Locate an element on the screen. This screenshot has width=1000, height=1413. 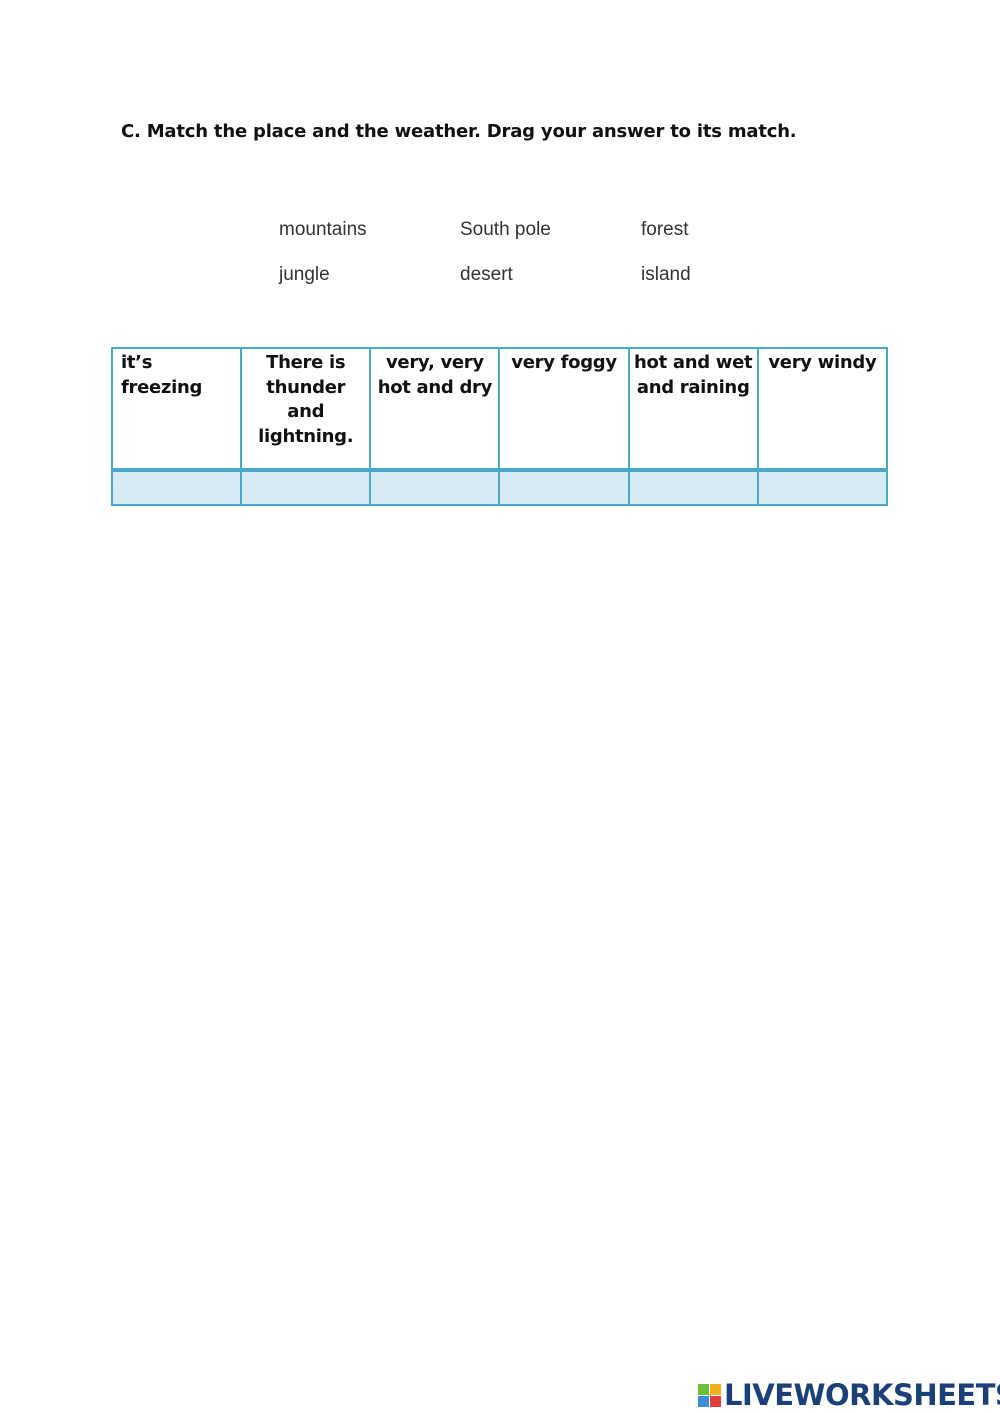
logo-blocks-icon is located at coordinates (709, 1395).